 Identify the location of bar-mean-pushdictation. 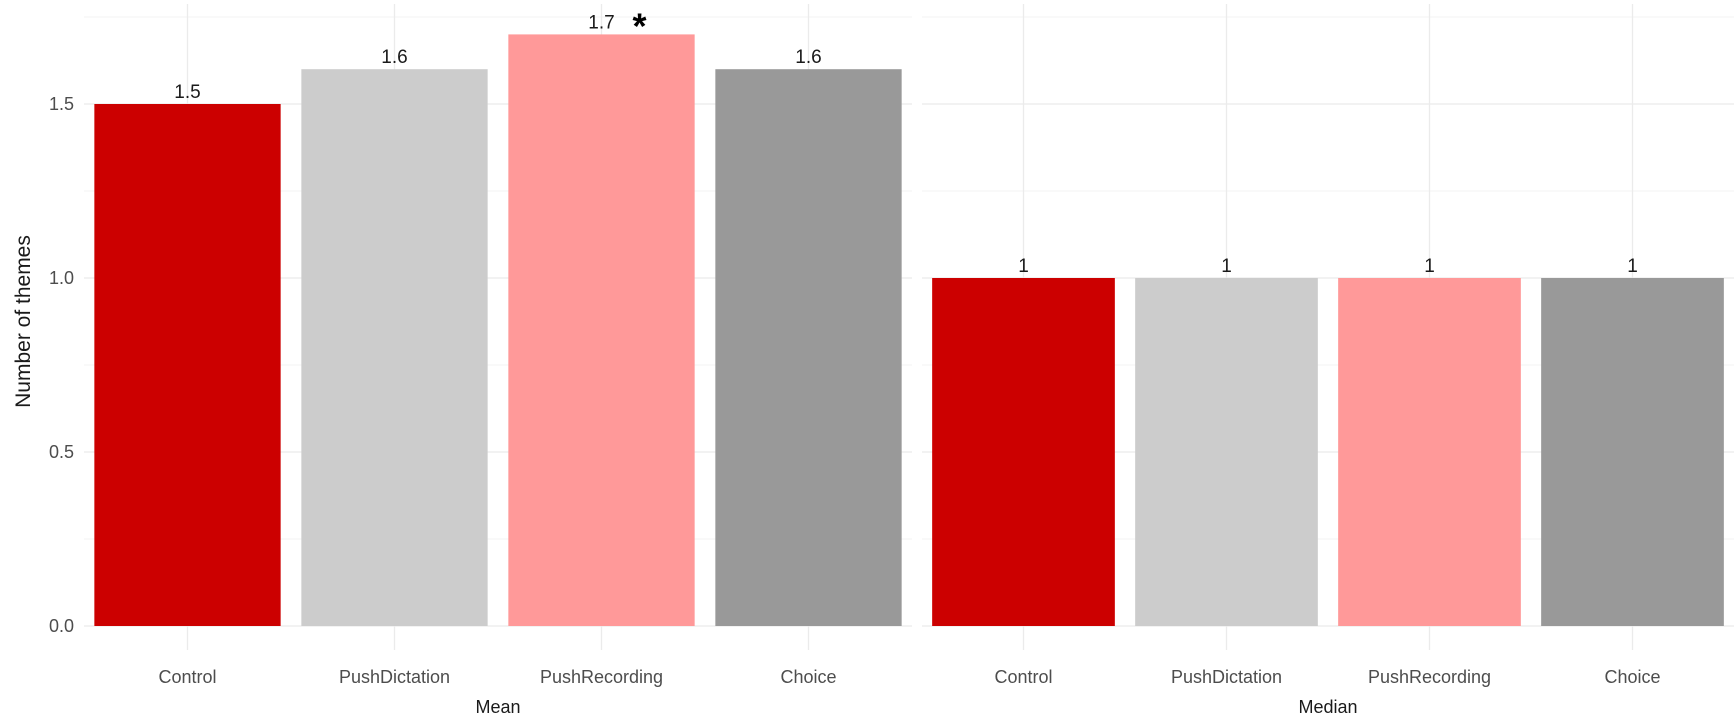
(394, 347).